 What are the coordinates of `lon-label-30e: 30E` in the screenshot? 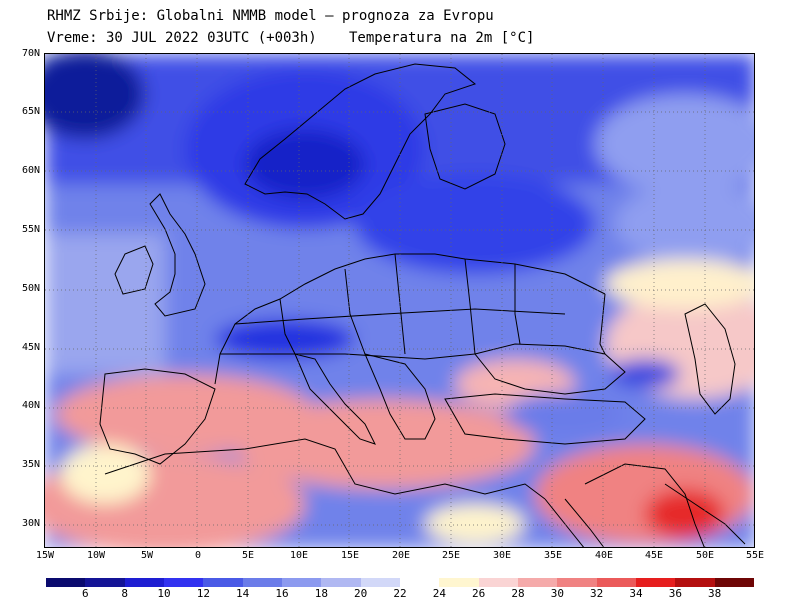 It's located at (502, 555).